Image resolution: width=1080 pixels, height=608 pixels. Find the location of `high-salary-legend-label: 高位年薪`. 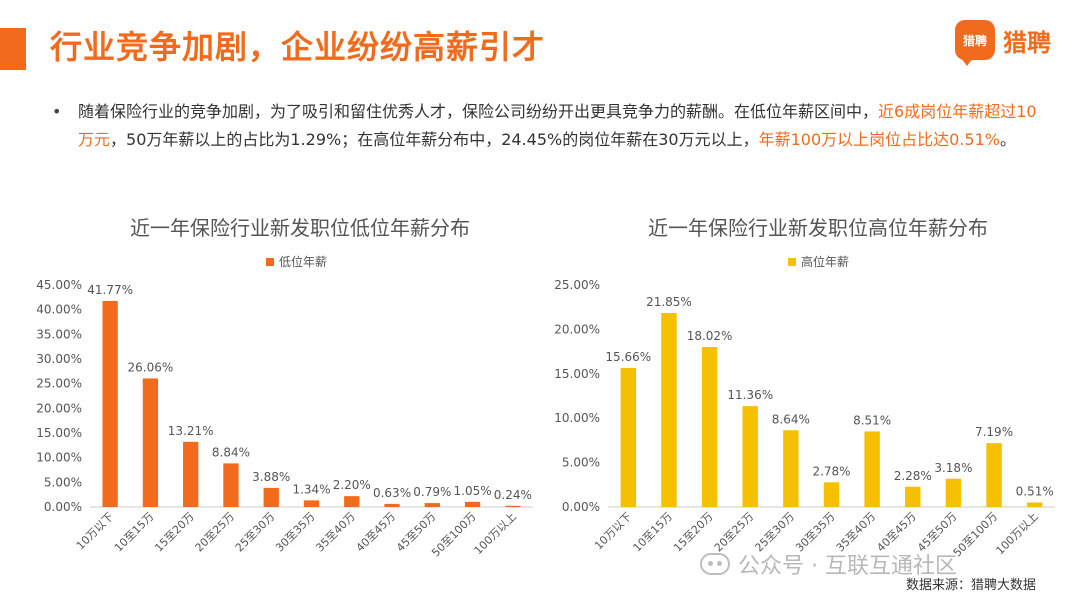

high-salary-legend-label: 高位年薪 is located at coordinates (825, 262).